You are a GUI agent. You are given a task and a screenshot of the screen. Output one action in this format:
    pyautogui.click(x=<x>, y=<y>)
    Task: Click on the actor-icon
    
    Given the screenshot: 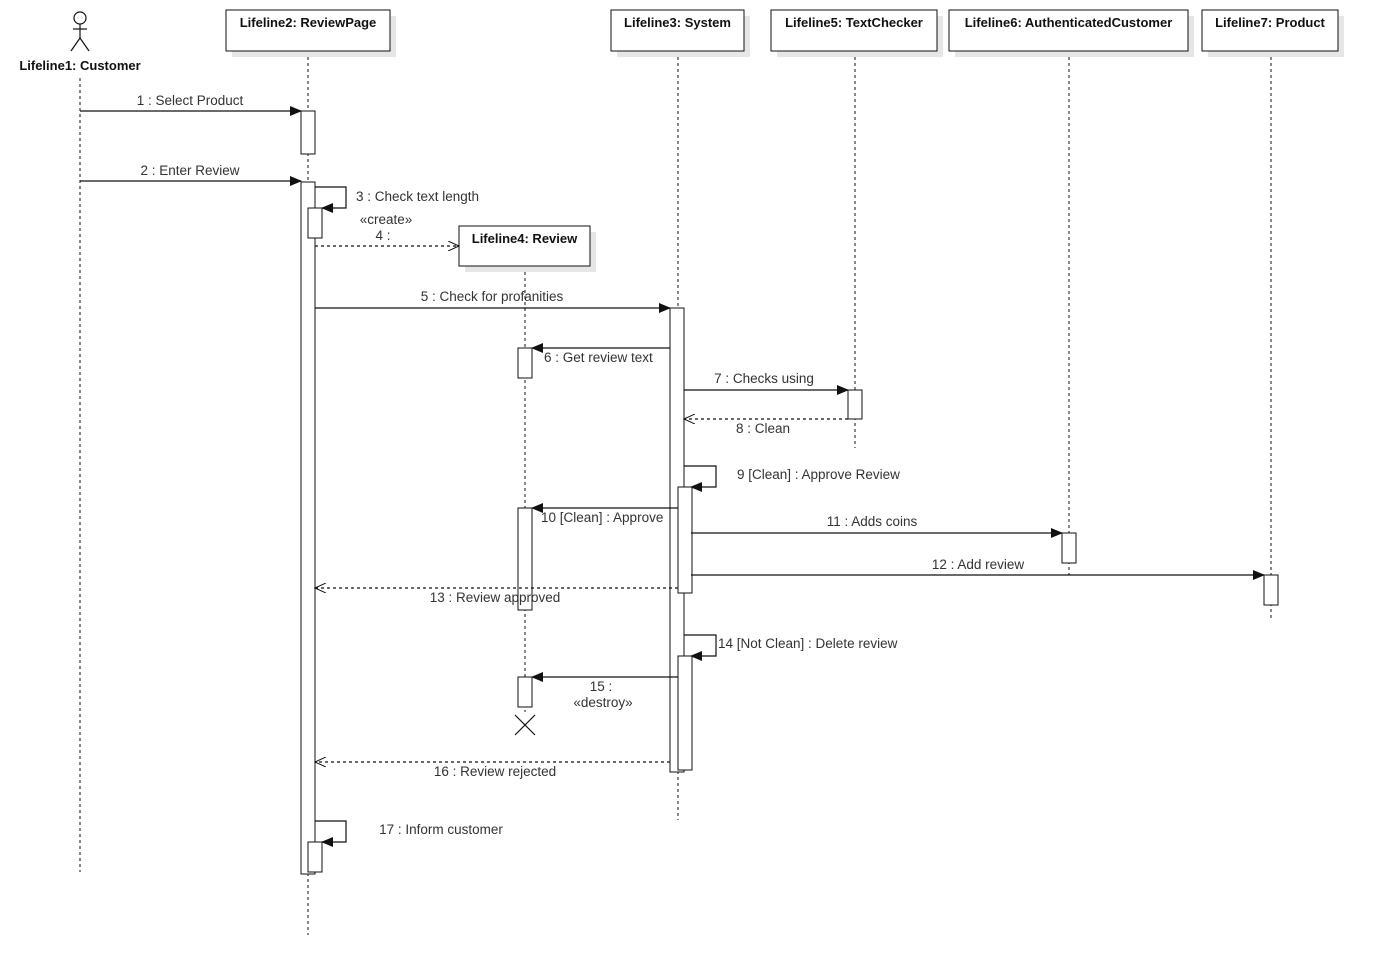 What is the action you would take?
    pyautogui.click(x=80, y=31)
    